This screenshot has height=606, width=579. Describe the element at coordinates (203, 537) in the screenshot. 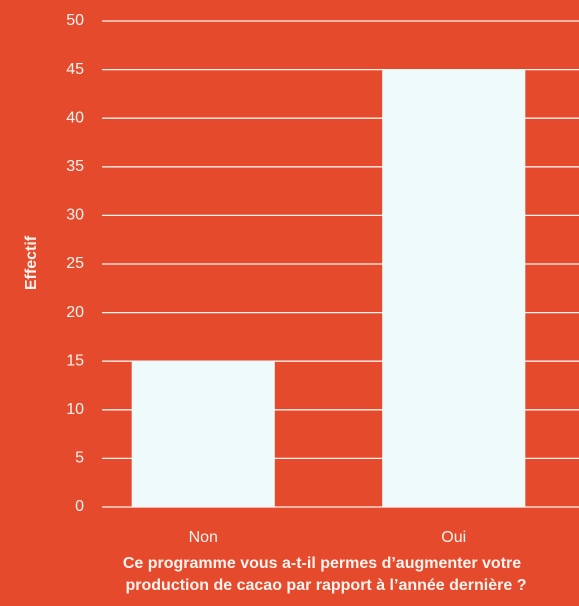

I see `x-tick-label: Non` at that location.